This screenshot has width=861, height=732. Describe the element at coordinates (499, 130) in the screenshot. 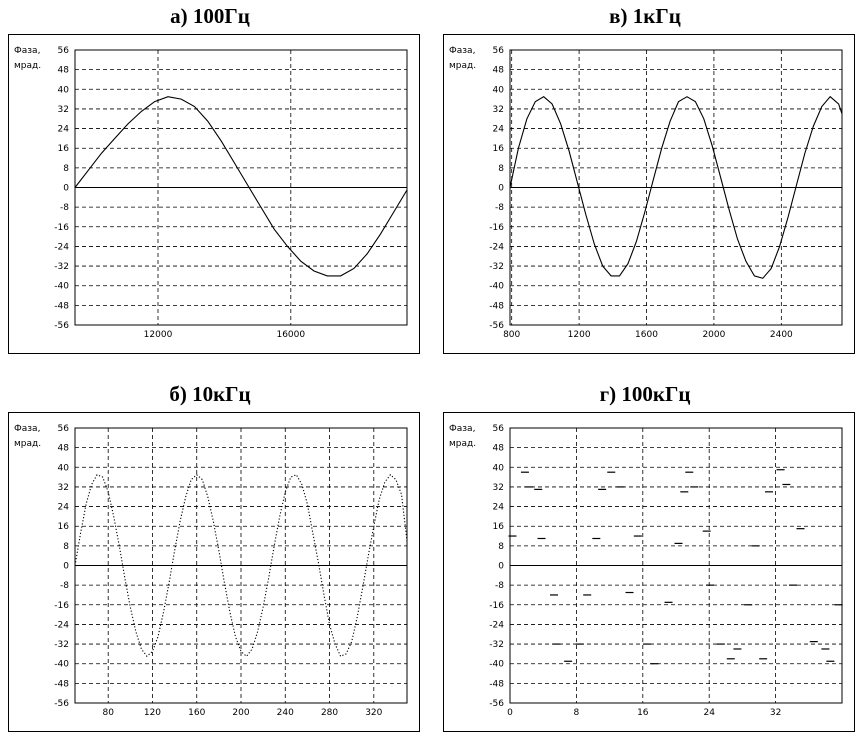

I see `y-tick-label-b-4: 24` at that location.